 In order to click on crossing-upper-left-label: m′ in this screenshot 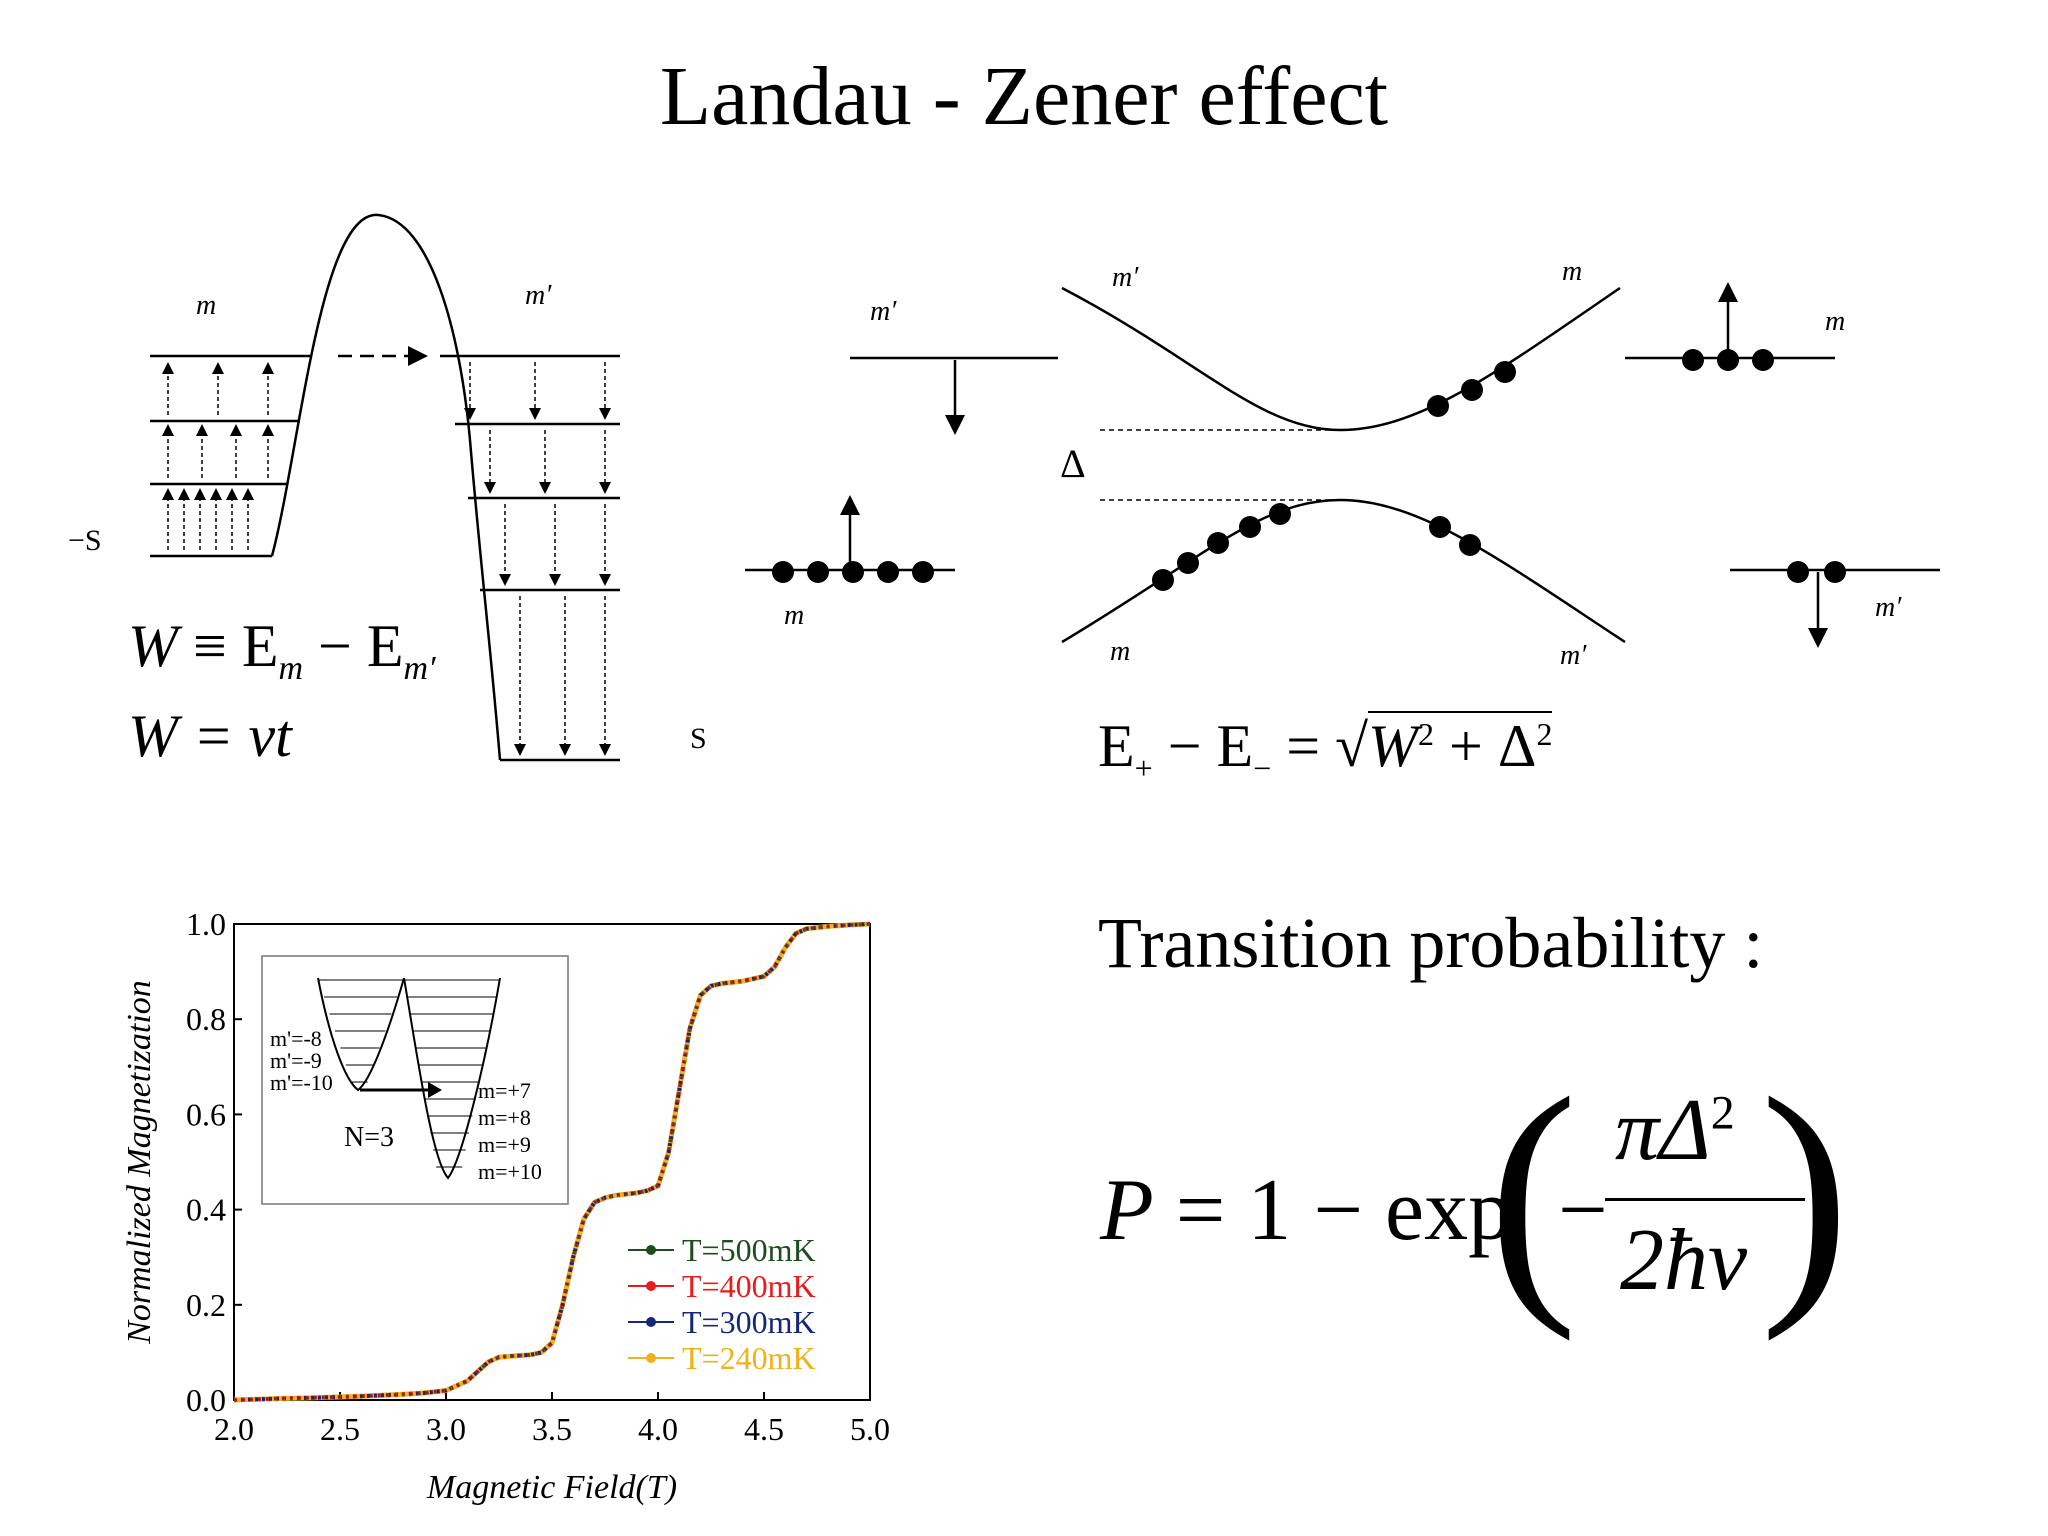, I will do `click(1125, 277)`.